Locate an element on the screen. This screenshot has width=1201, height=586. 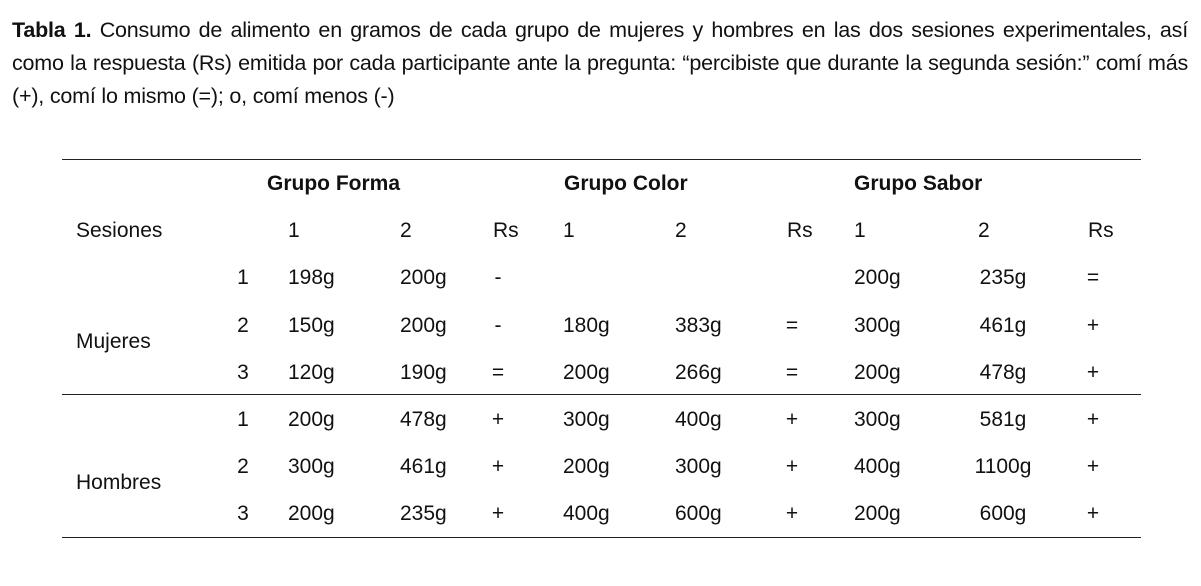
sessions-label: Sesiones is located at coordinates (119, 230).